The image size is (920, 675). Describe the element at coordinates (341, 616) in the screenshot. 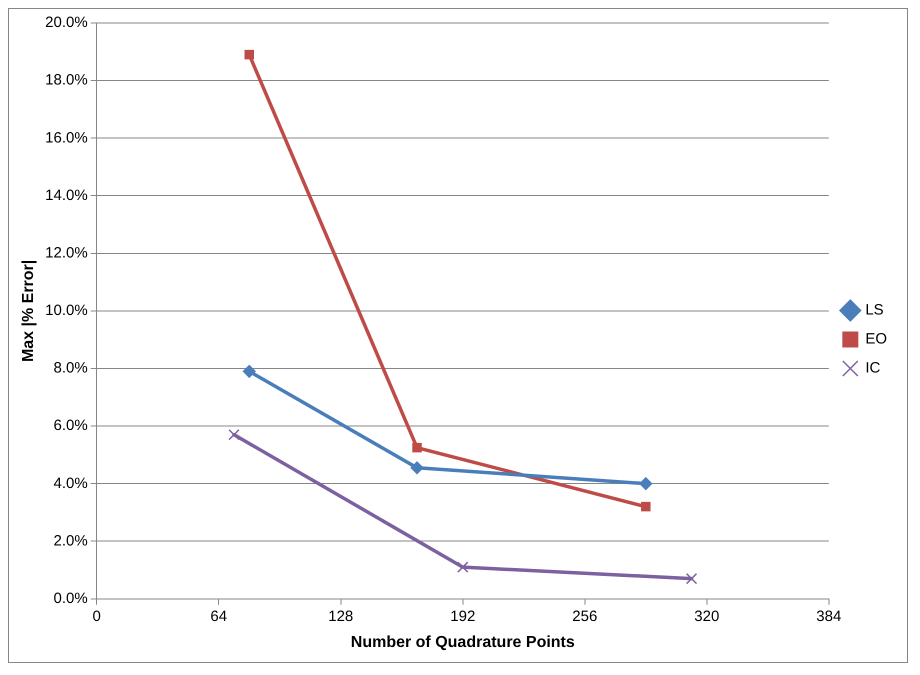

I see `x-tick-label: 128` at that location.